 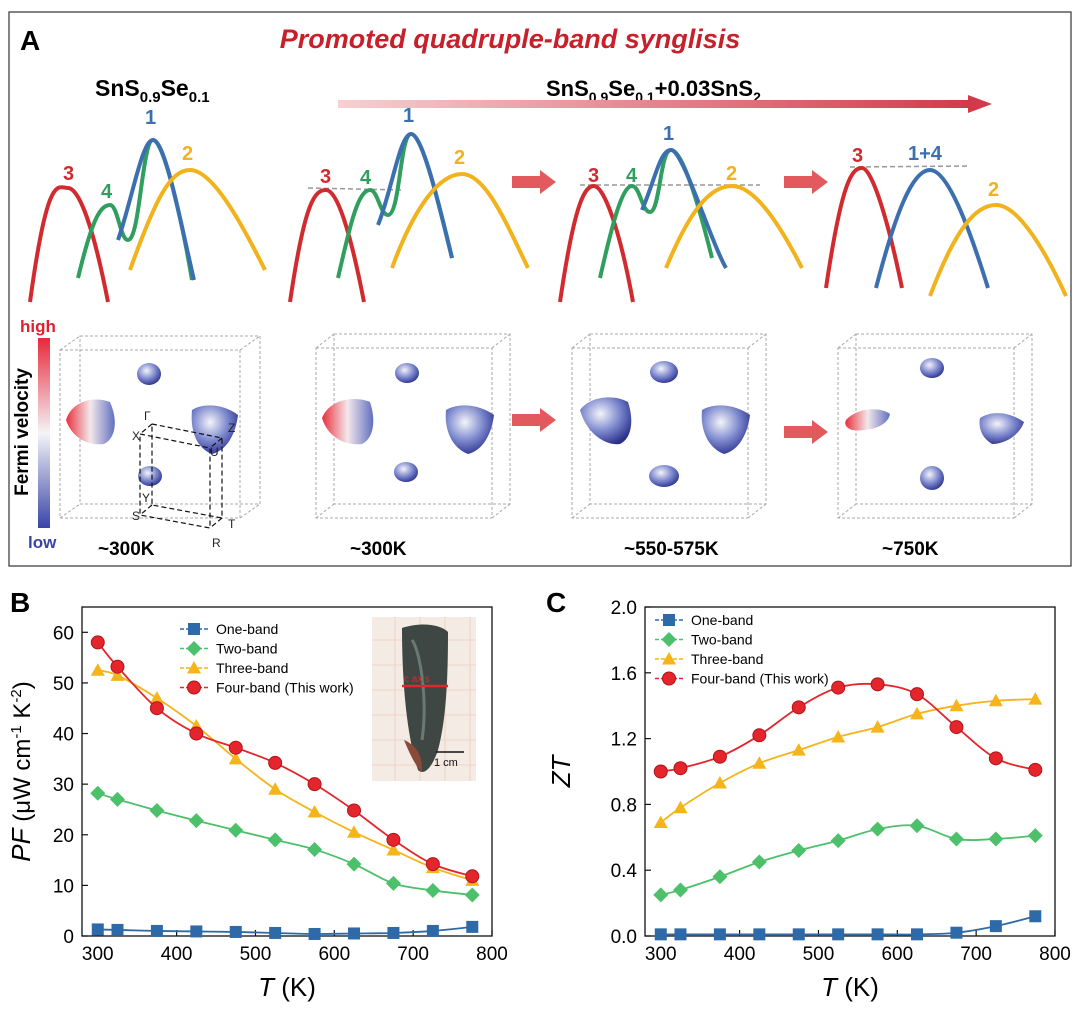 What do you see at coordinates (925, 154) in the screenshot?
I see `band-label-14: 1+4` at bounding box center [925, 154].